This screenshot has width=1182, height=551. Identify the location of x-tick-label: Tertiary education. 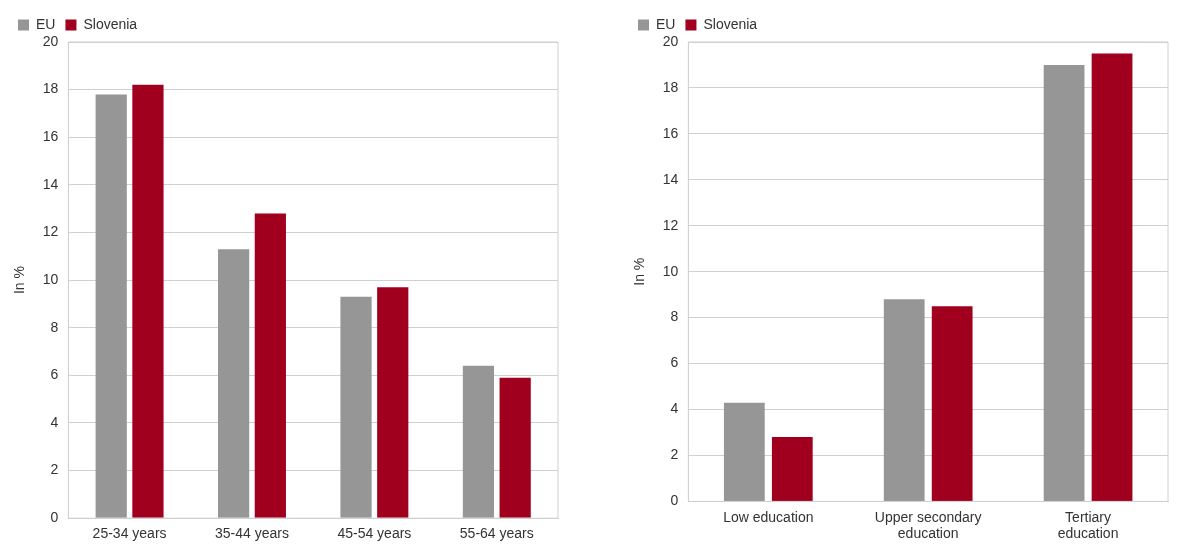
(1088, 525).